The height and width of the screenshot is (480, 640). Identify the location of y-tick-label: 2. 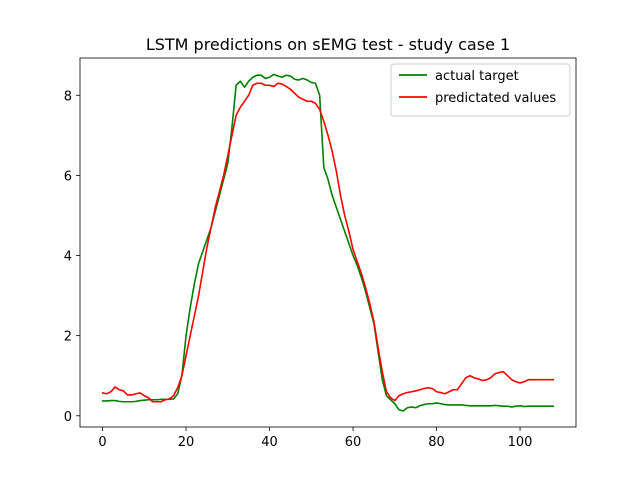
(68, 337).